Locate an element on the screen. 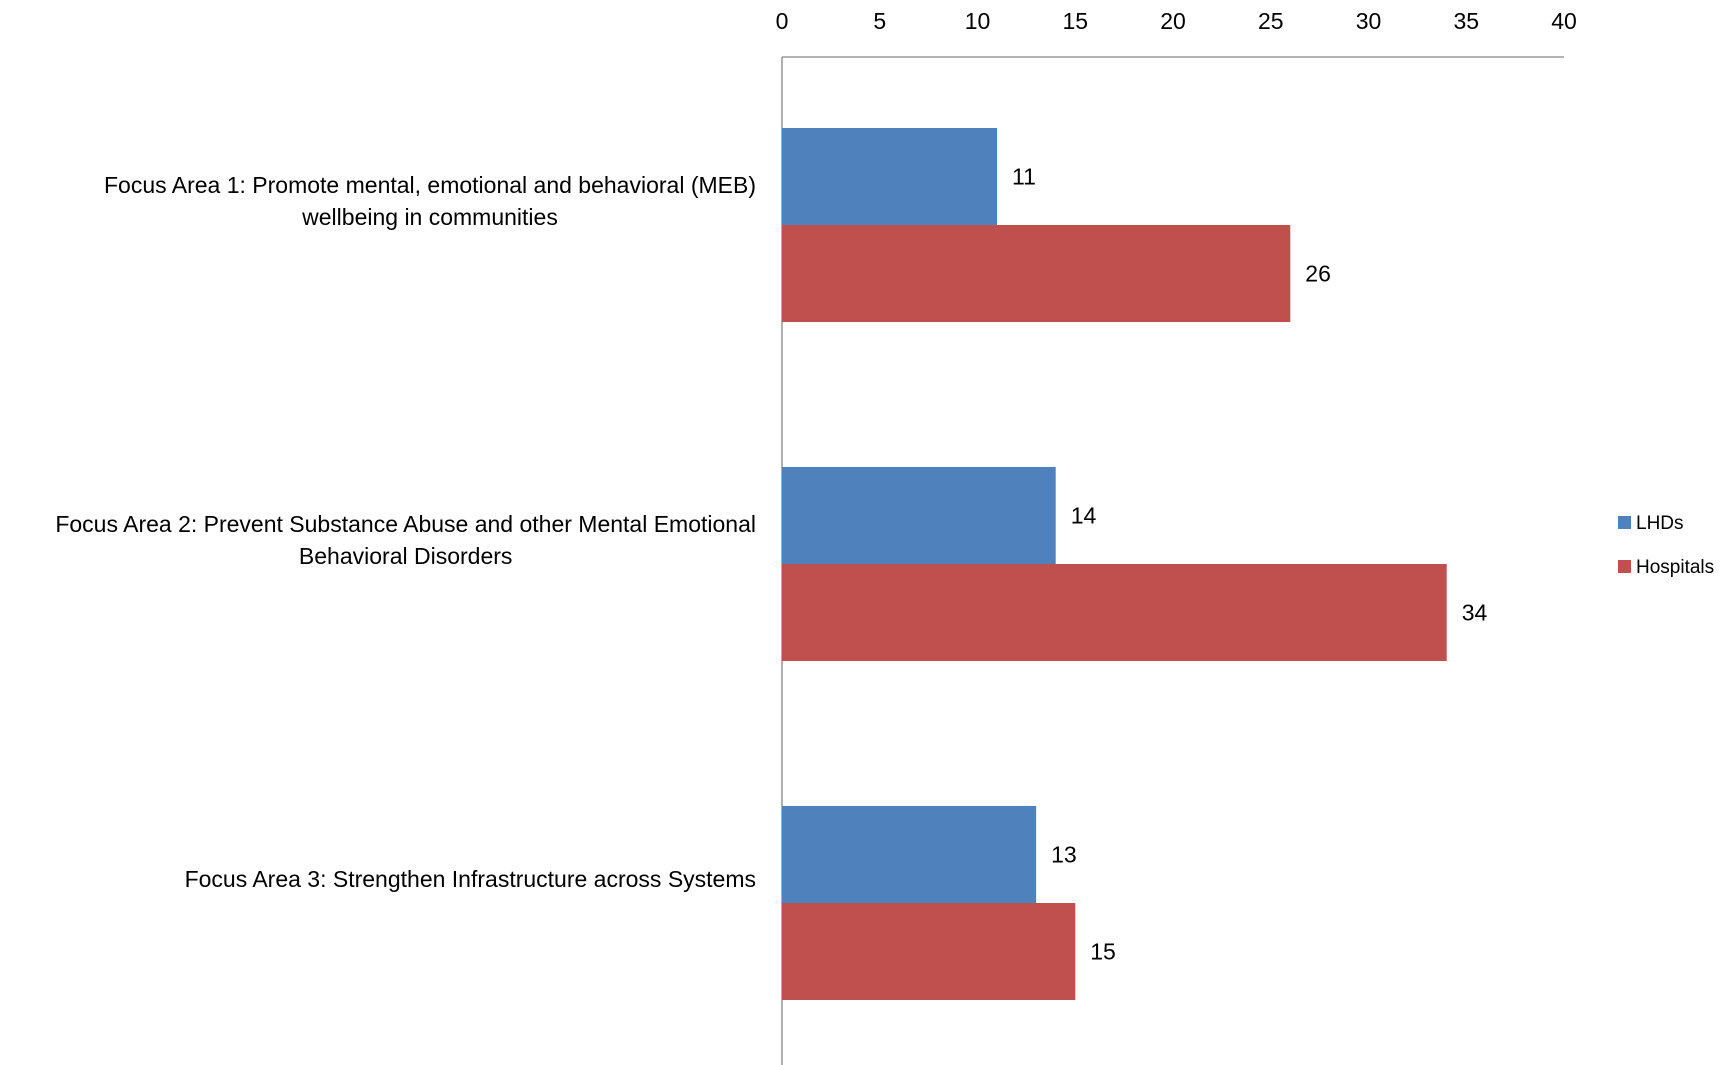 Image resolution: width=1726 pixels, height=1065 pixels. x-tick-label: 25 is located at coordinates (1271, 21).